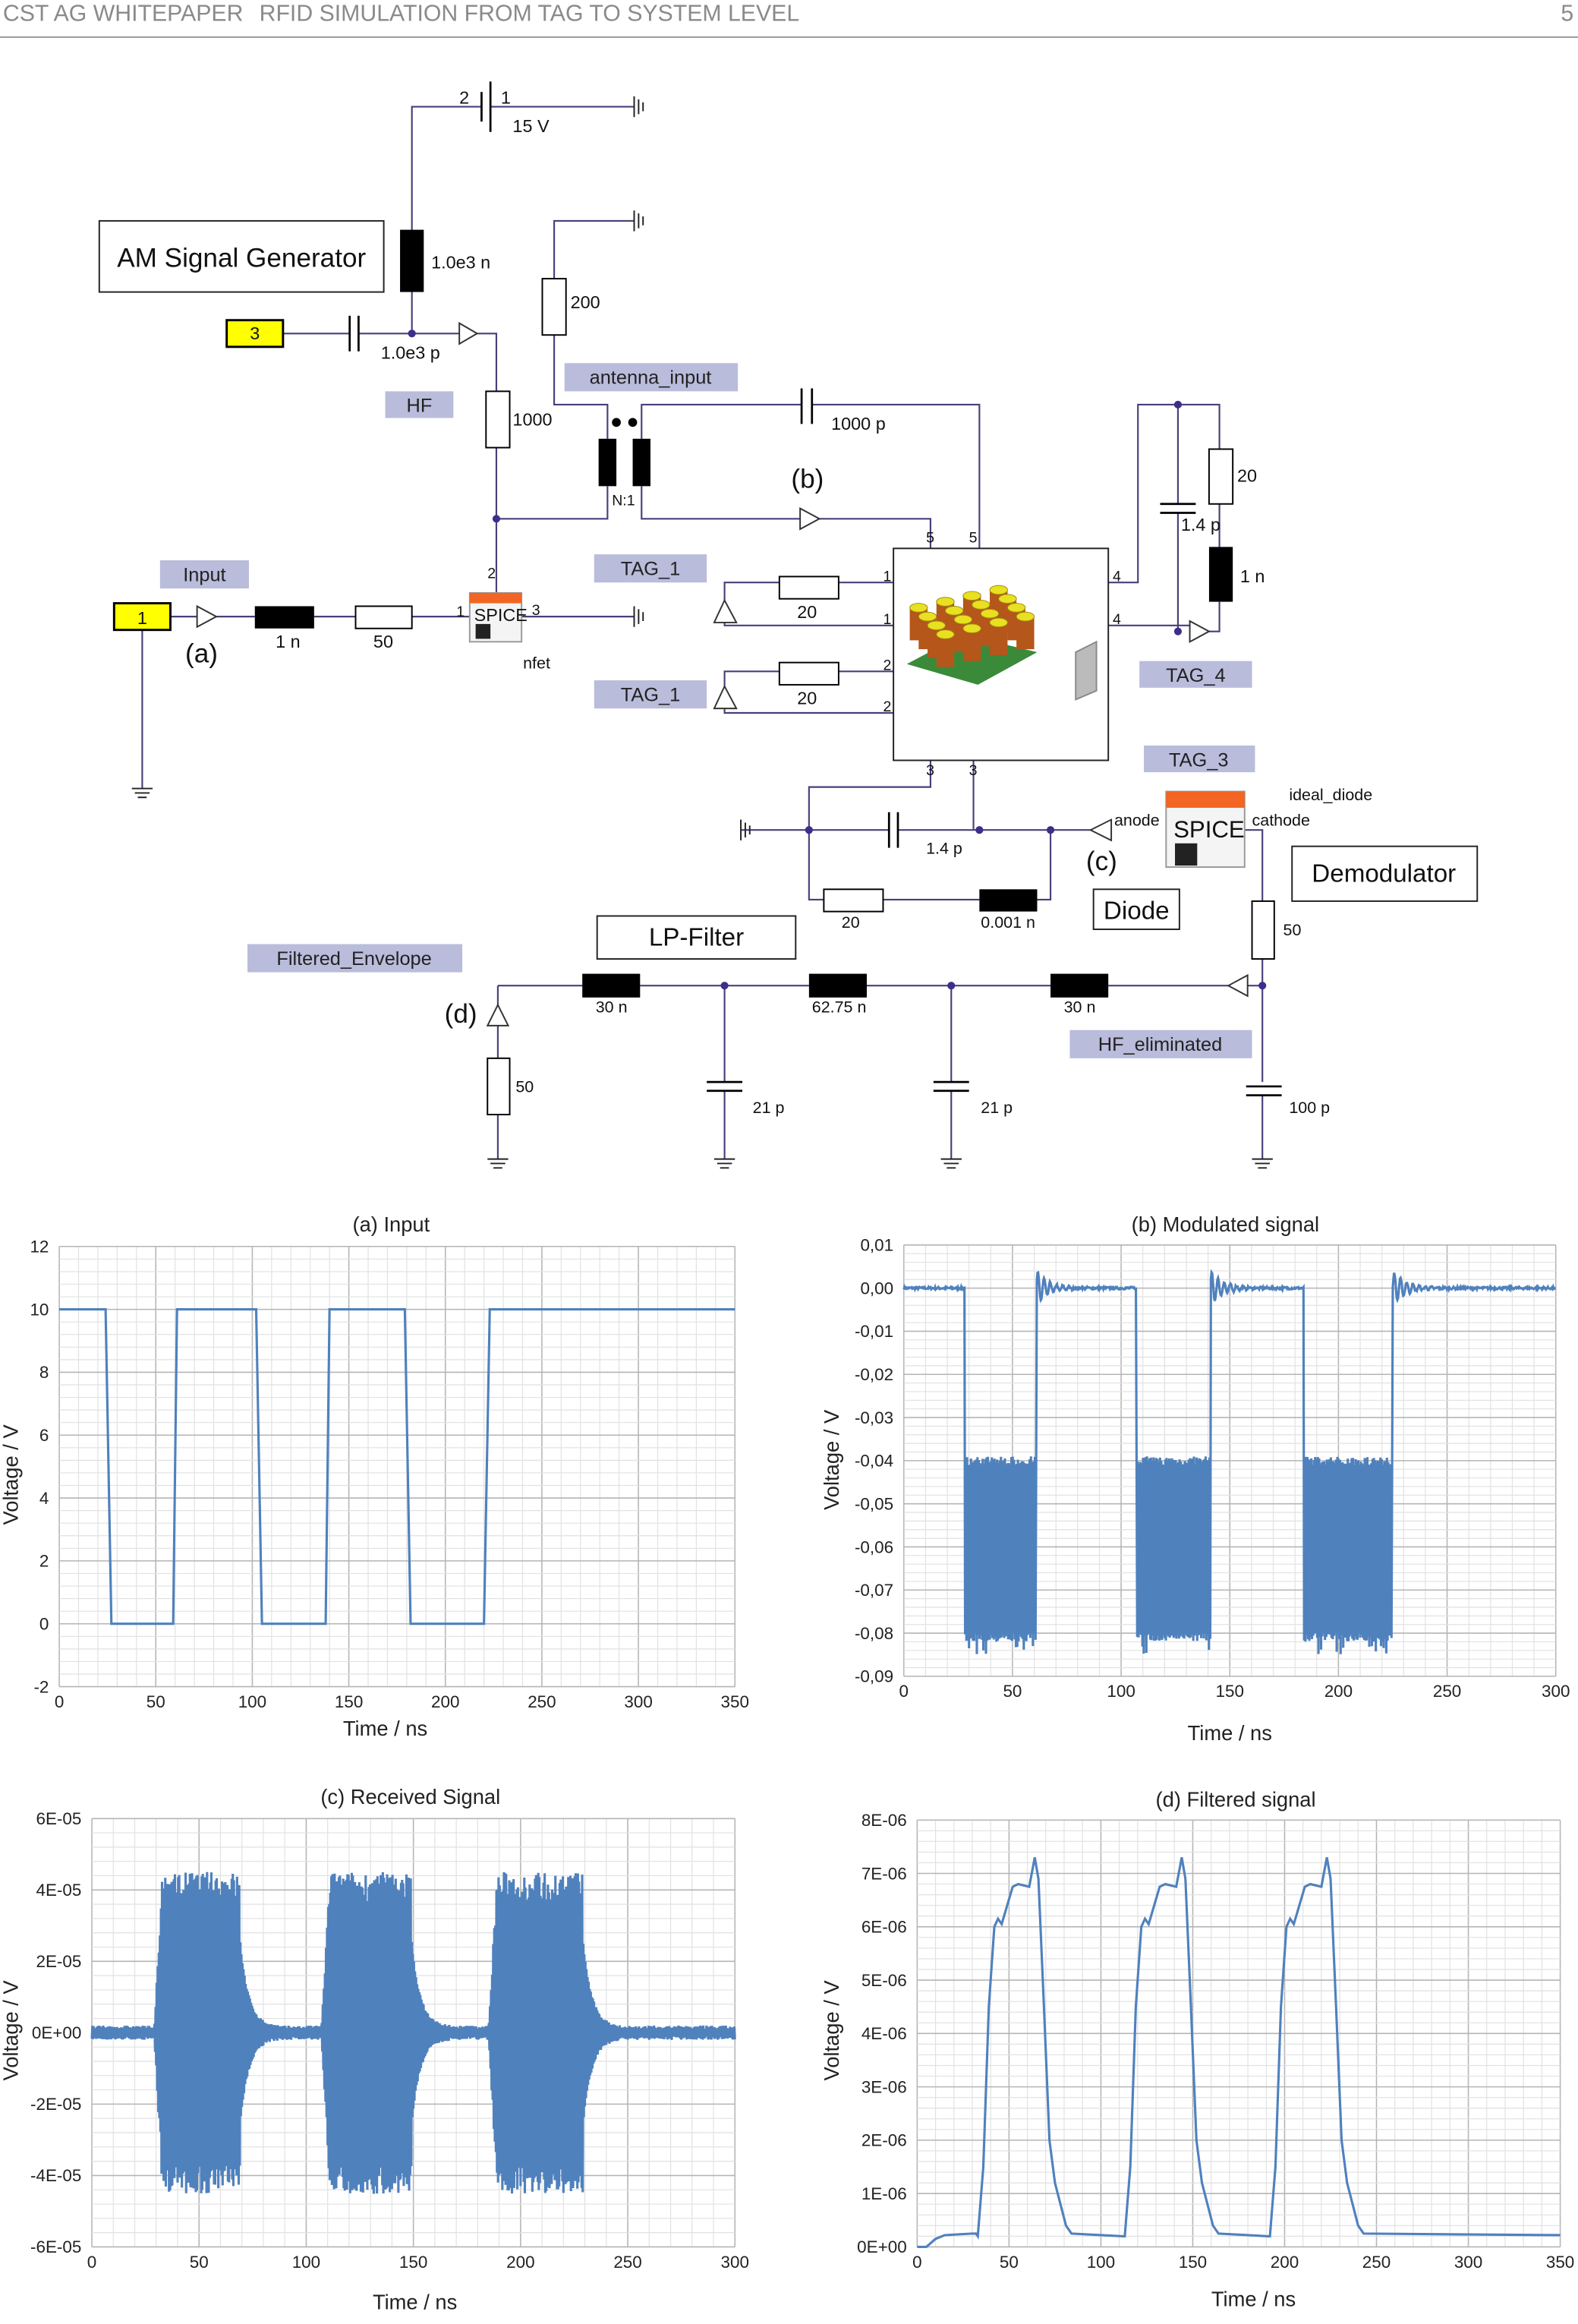  Describe the element at coordinates (420, 406) in the screenshot. I see `tag-hf: HF` at that location.